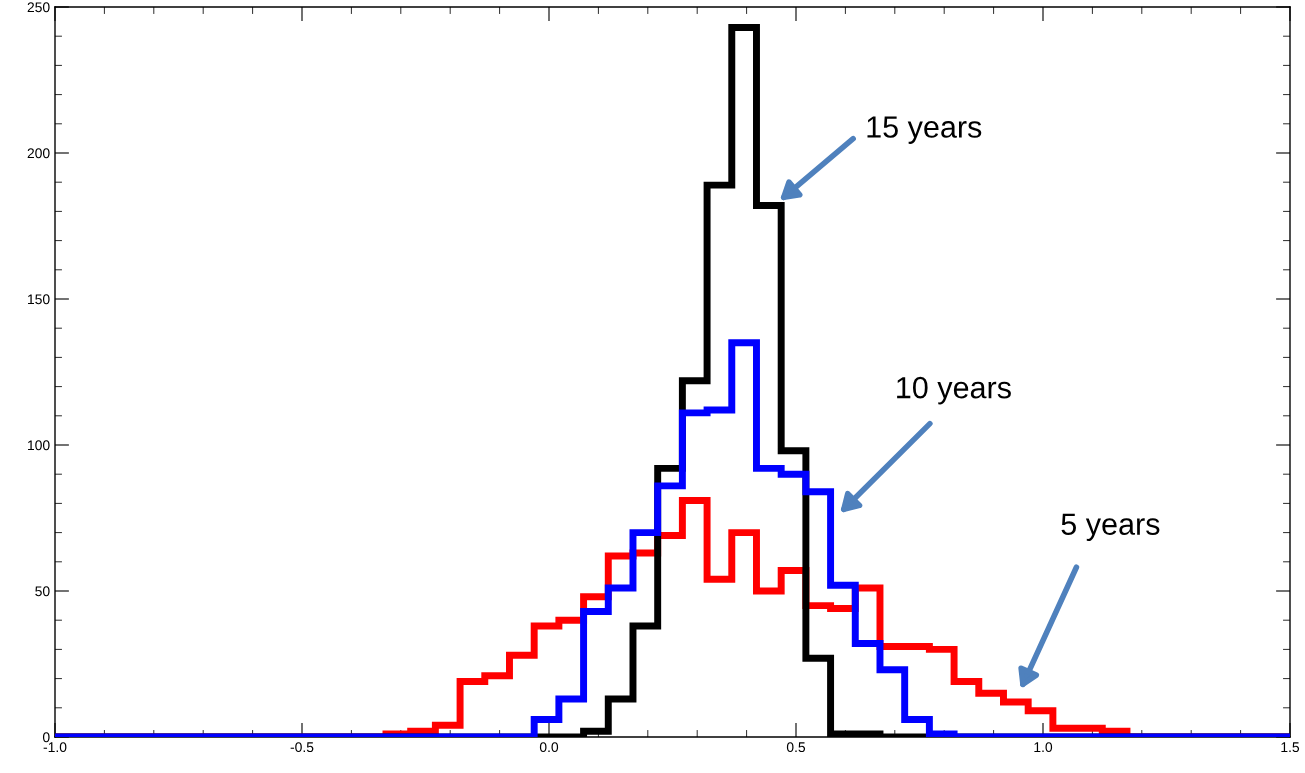 The image size is (1305, 773). Describe the element at coordinates (46, 737) in the screenshot. I see `y-tick-label: 0` at that location.